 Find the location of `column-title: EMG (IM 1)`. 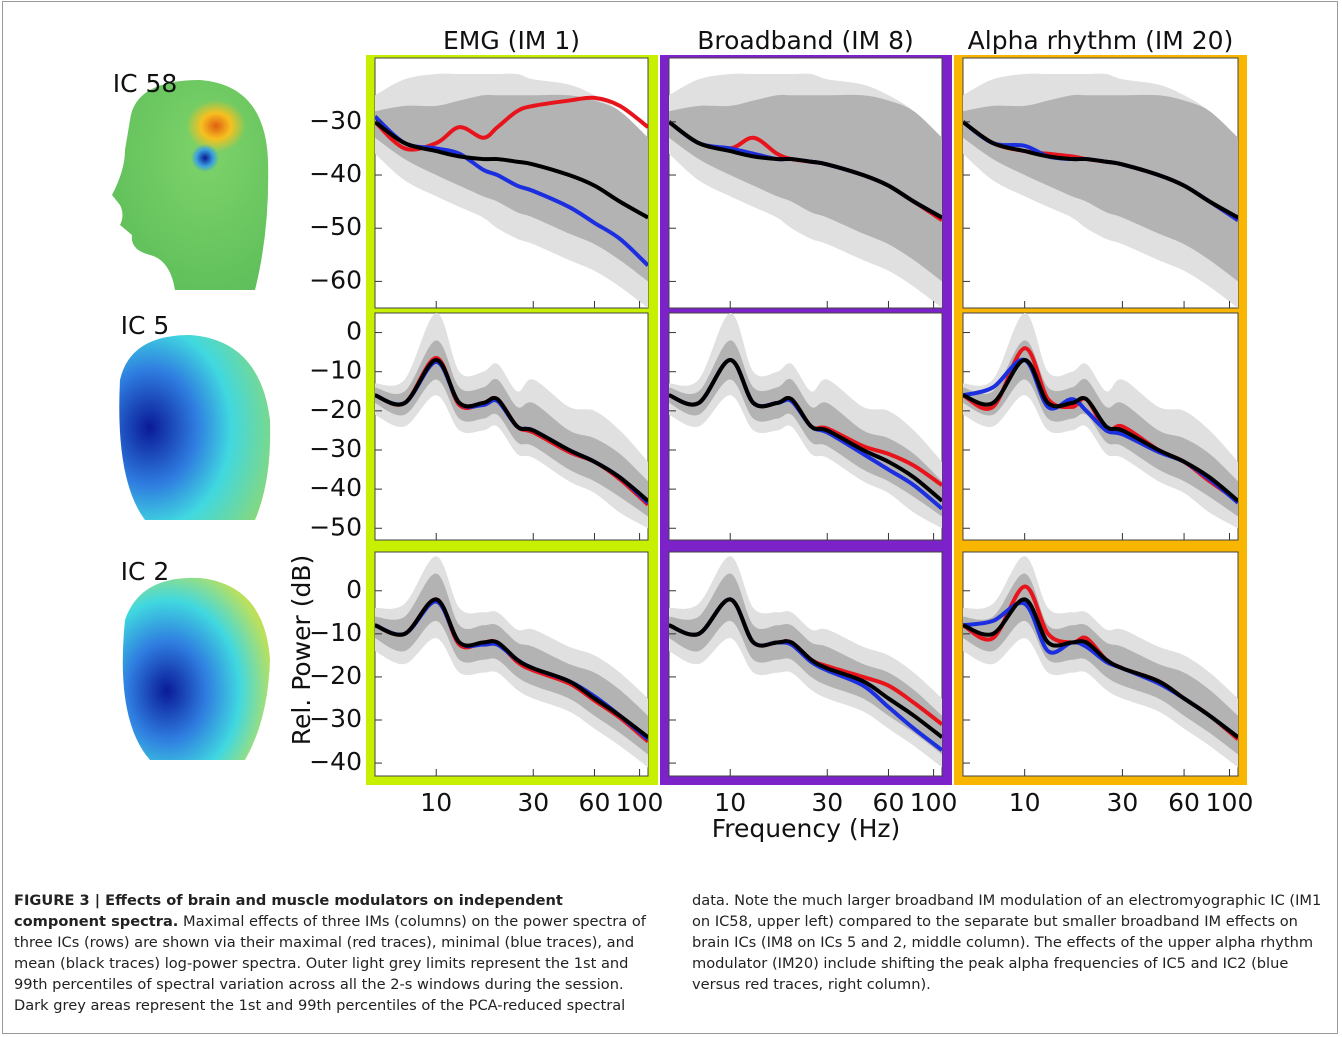

column-title: EMG (IM 1) is located at coordinates (511, 40).